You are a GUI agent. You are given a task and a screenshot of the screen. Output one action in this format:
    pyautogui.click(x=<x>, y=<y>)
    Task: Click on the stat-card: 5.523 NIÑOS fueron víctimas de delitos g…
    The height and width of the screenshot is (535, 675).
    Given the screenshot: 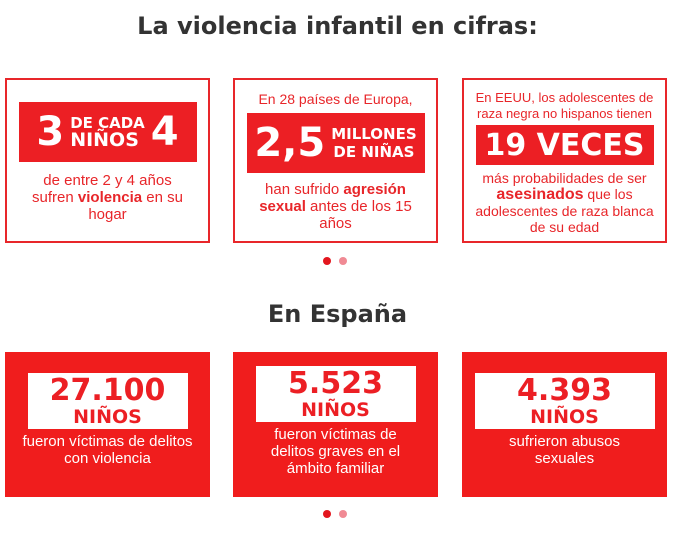 What is the action you would take?
    pyautogui.click(x=335, y=424)
    